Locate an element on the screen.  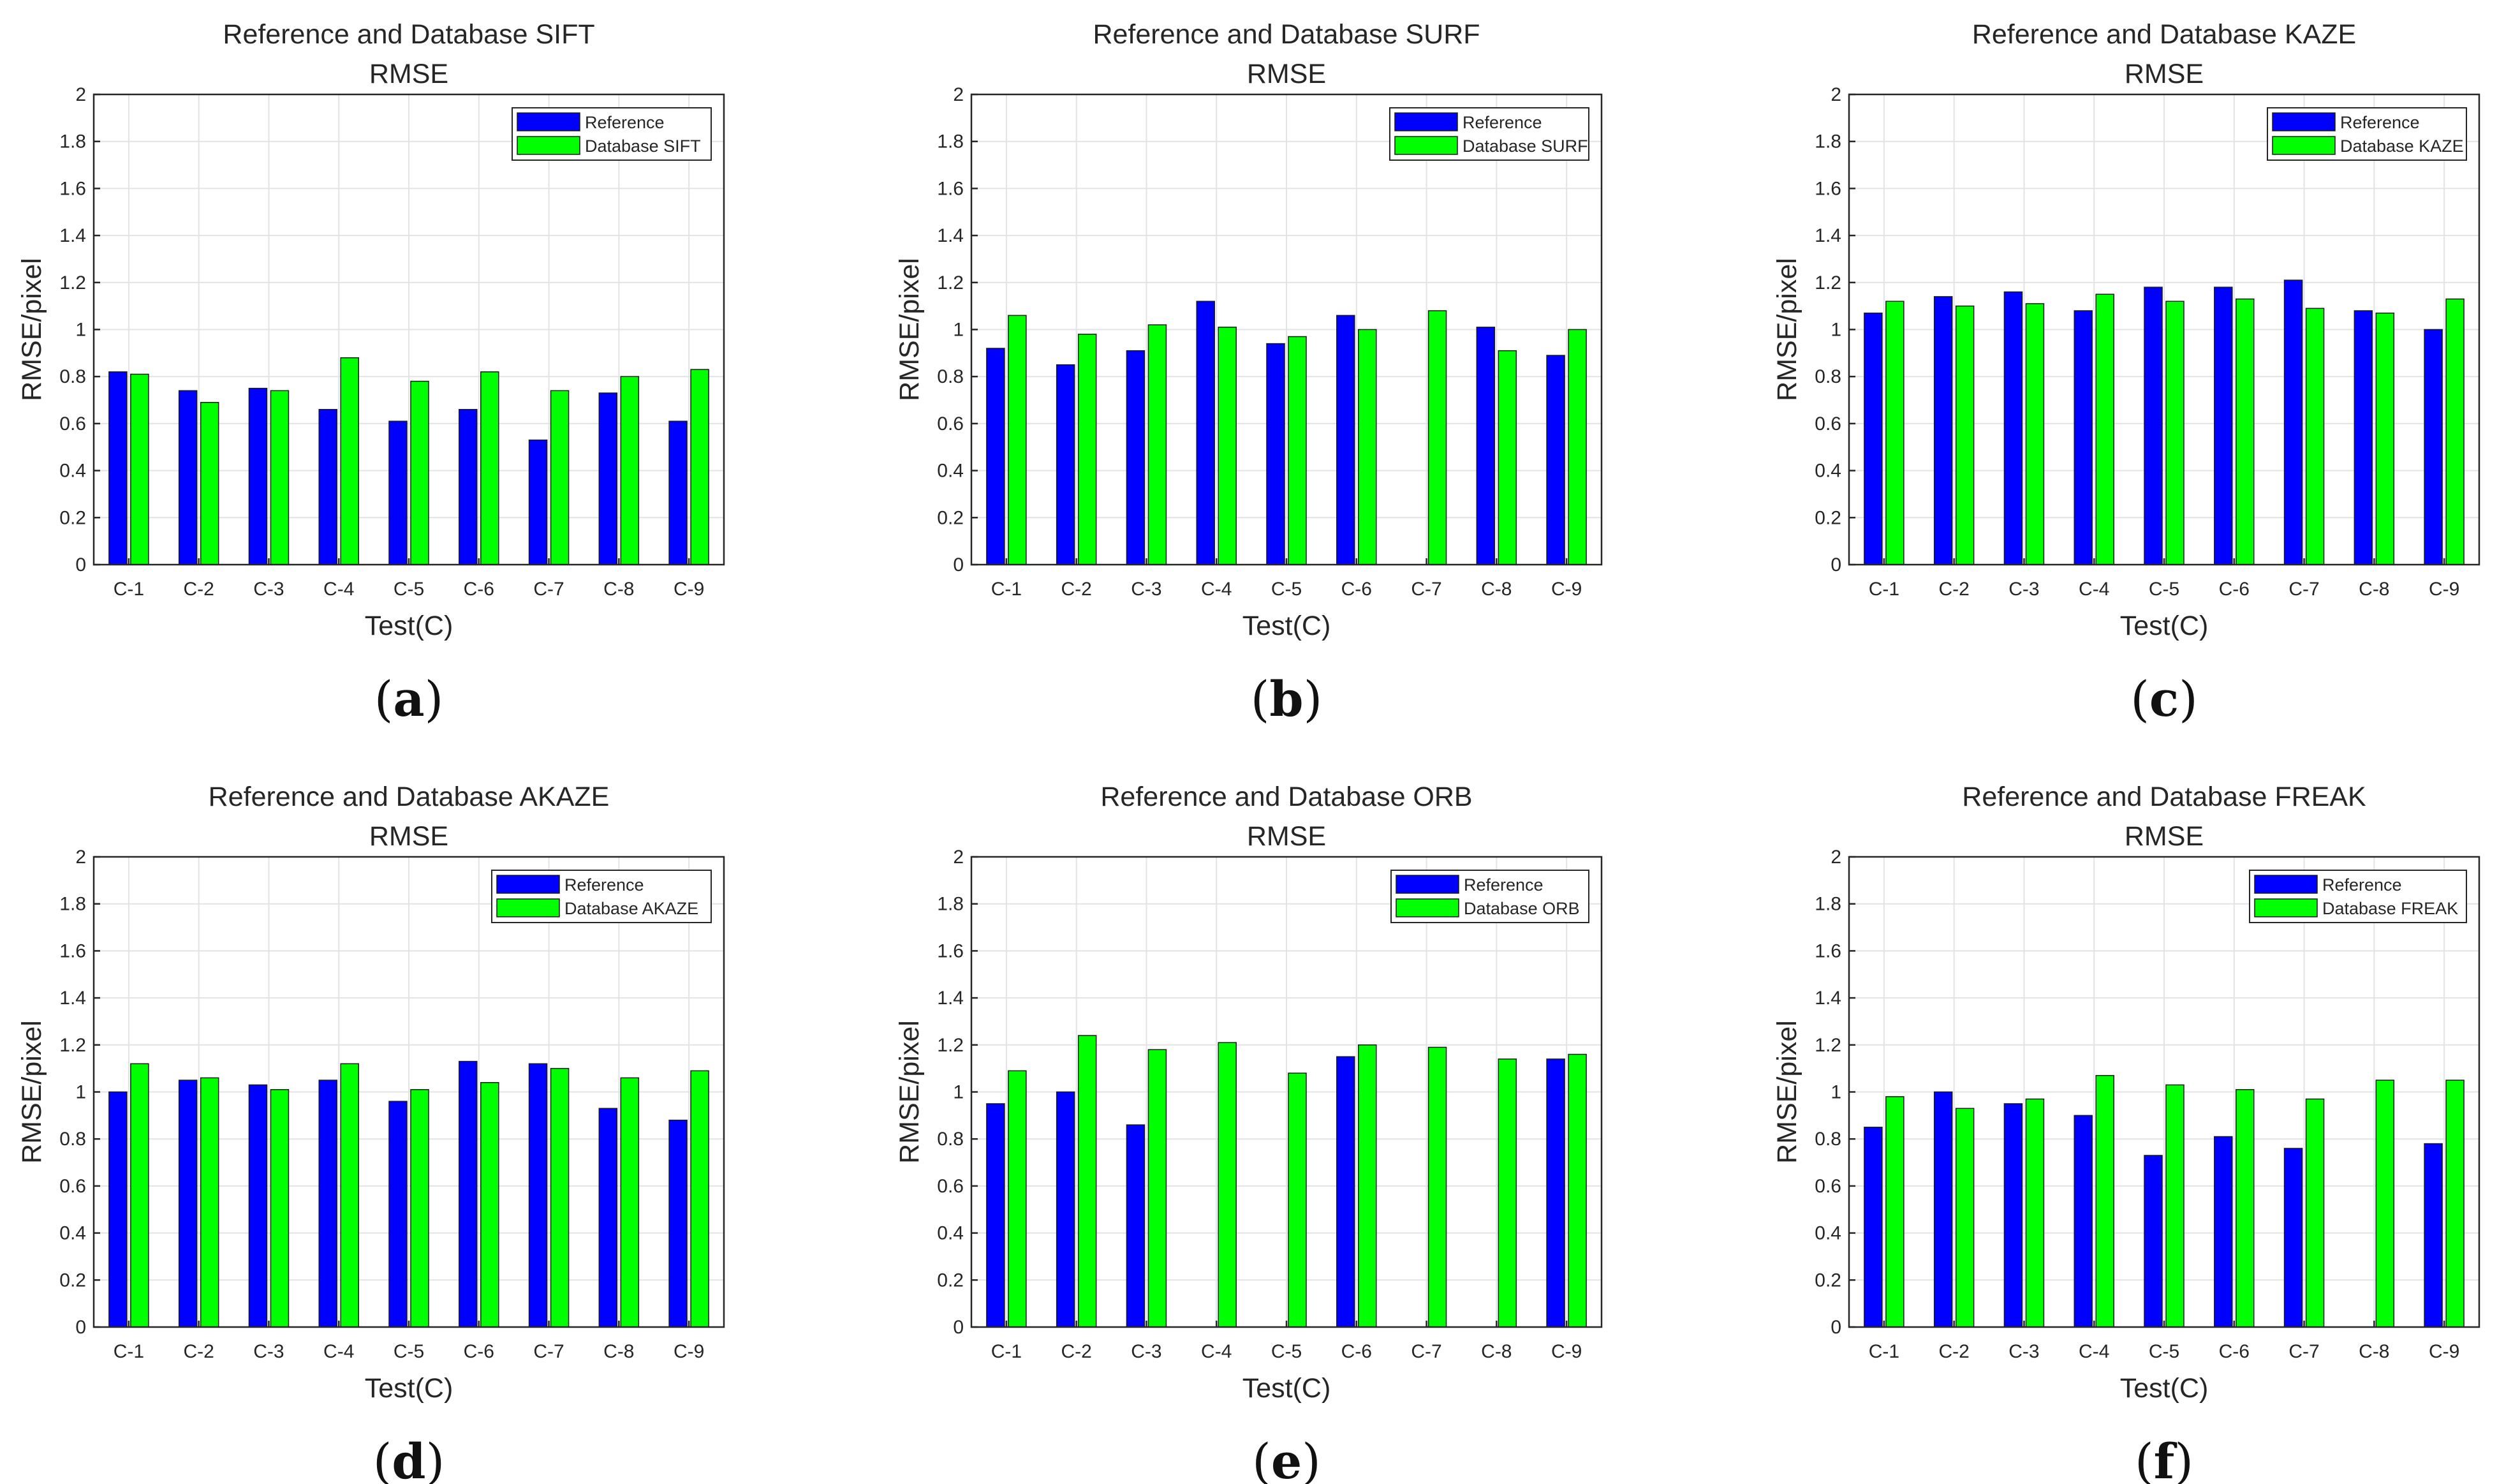
chart-title: Reference and Database SIFT is located at coordinates (408, 34).